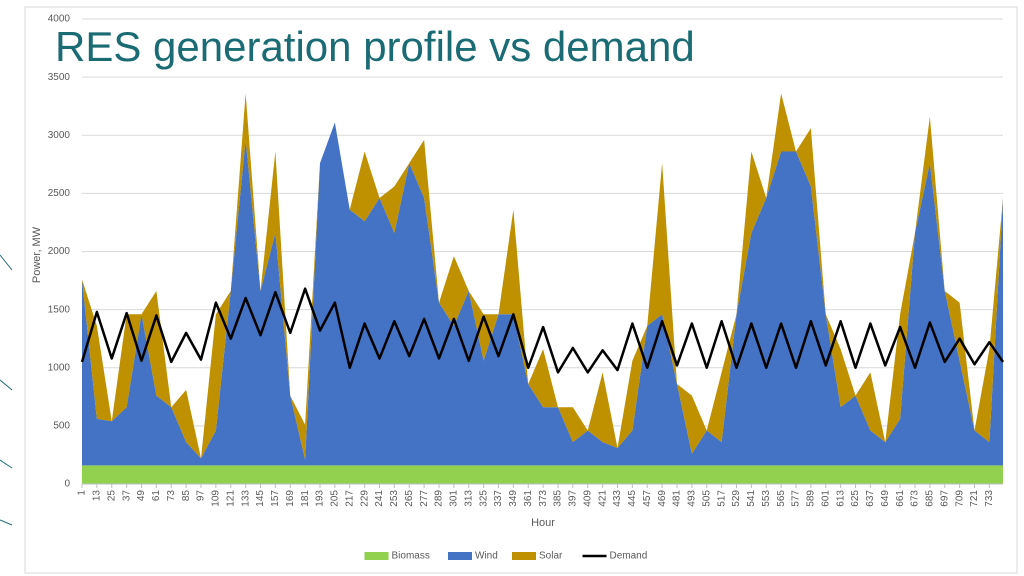 The image size is (1024, 576). Describe the element at coordinates (67, 484) in the screenshot. I see `y-tick-label: 0` at that location.